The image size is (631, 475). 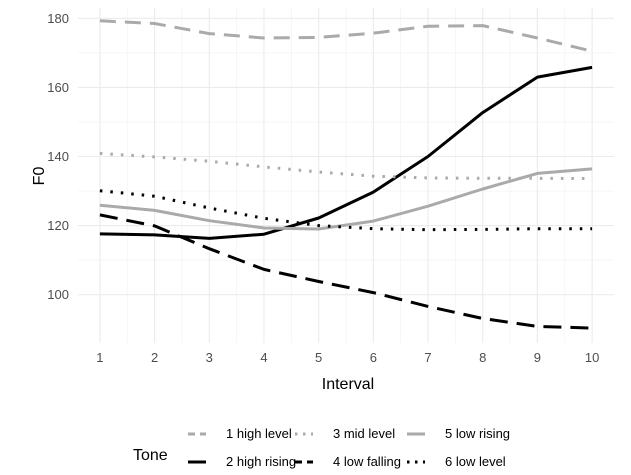 What do you see at coordinates (482, 357) in the screenshot?
I see `x-tick-label: 8` at bounding box center [482, 357].